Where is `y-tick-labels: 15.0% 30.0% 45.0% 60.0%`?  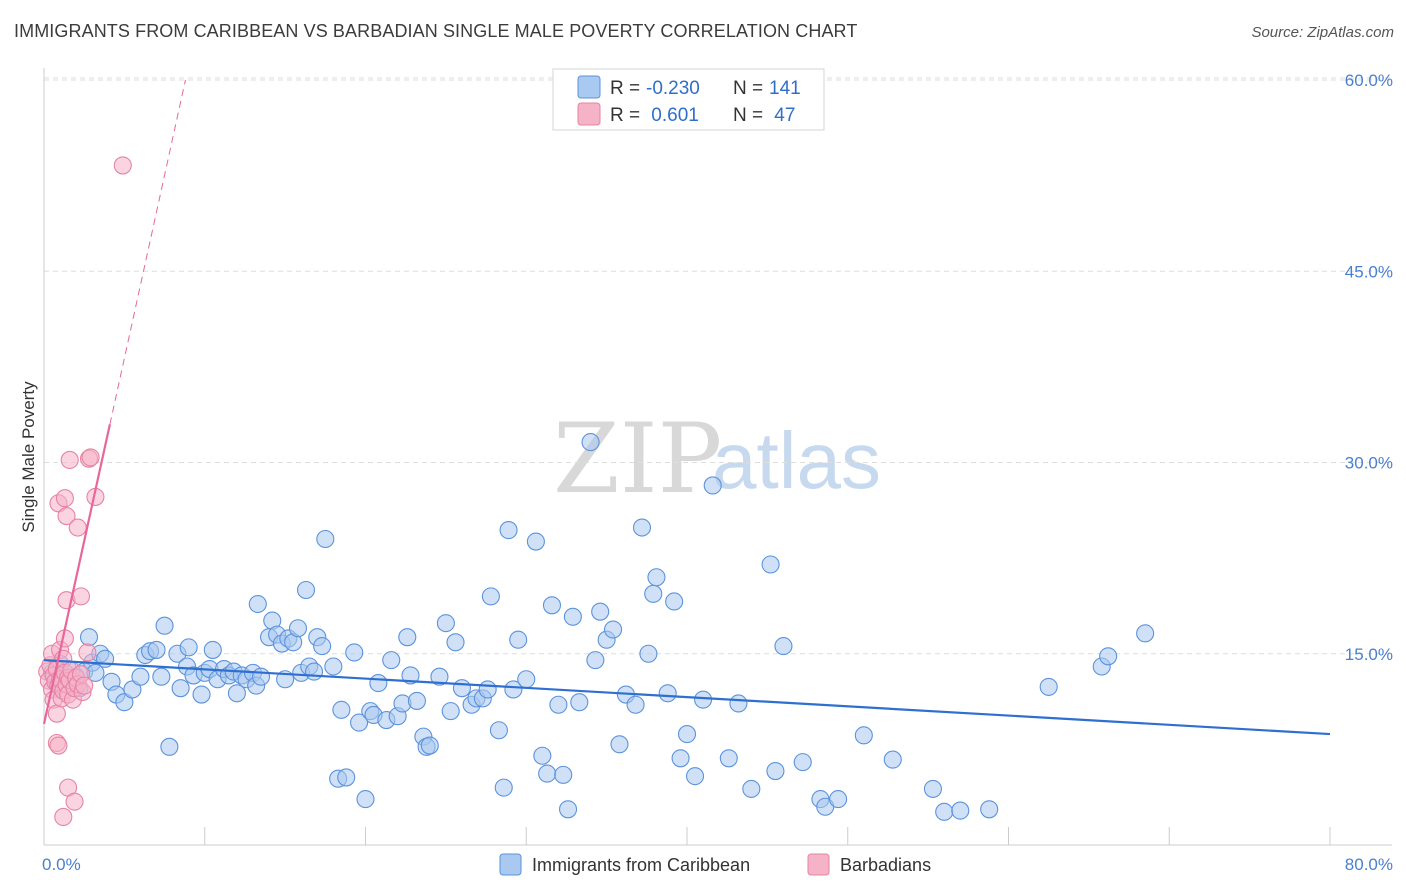
y-tick-labels: 15.0% 30.0% 45.0% 60.0% is located at coordinates (1369, 367).